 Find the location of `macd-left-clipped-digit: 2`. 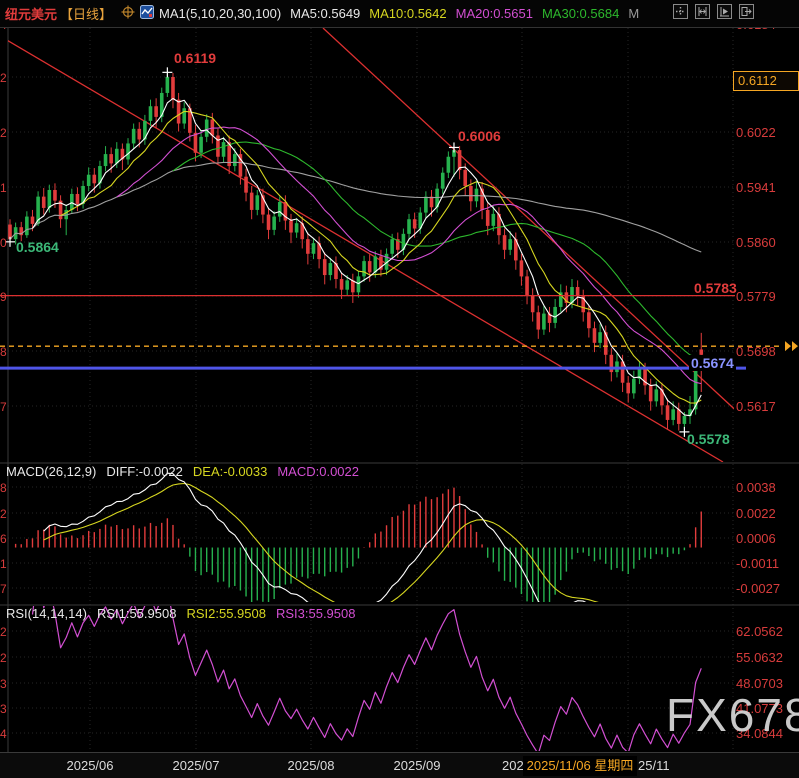

macd-left-clipped-digit: 2 is located at coordinates (3, 514).